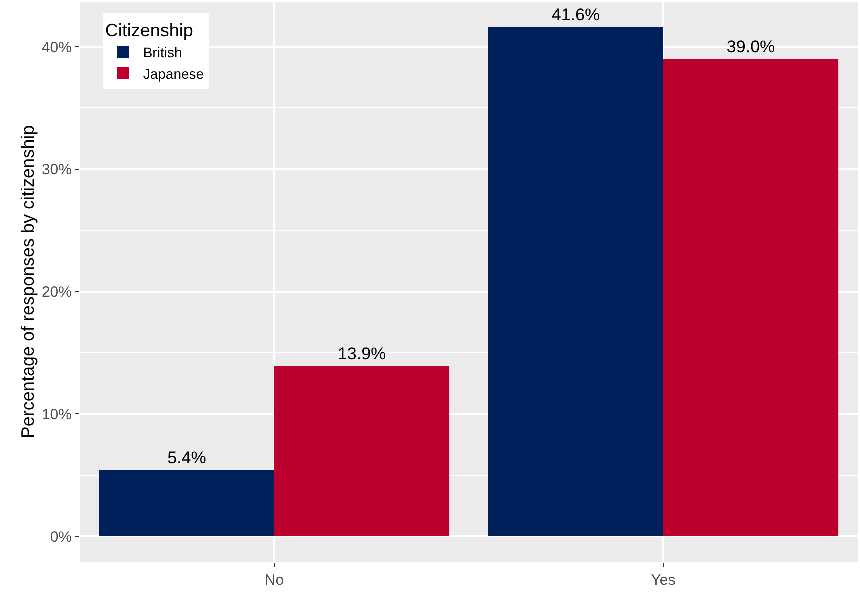 This screenshot has width=860, height=593. Describe the element at coordinates (57, 293) in the screenshot. I see `y-tick-label: 20%` at that location.